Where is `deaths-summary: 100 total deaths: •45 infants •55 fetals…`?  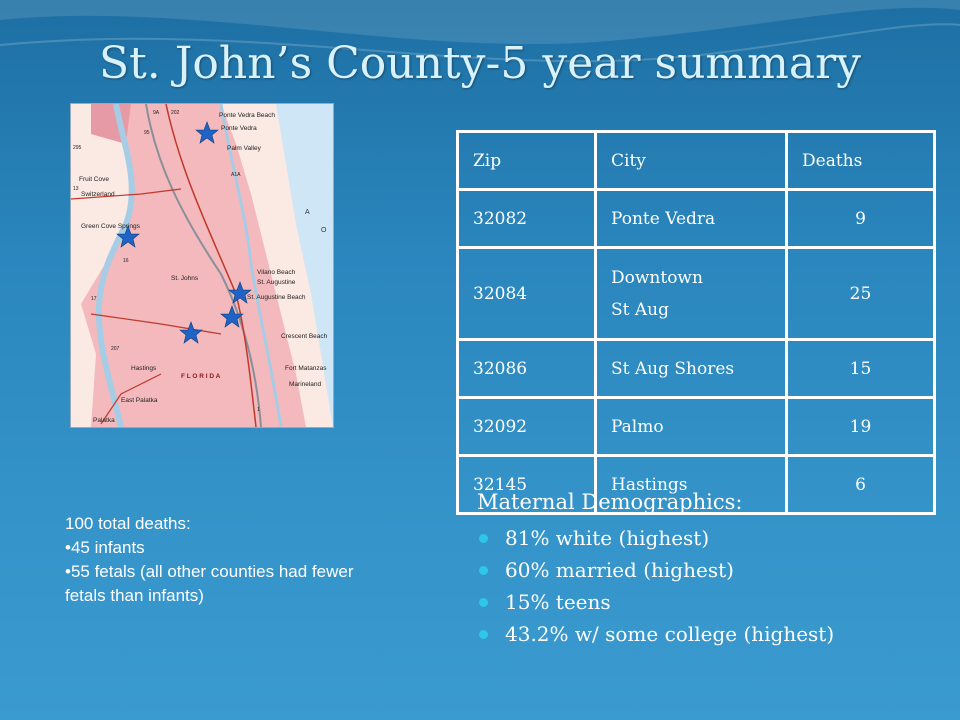
deaths-summary: 100 total deaths: •45 infants •55 fetals… is located at coordinates (210, 560).